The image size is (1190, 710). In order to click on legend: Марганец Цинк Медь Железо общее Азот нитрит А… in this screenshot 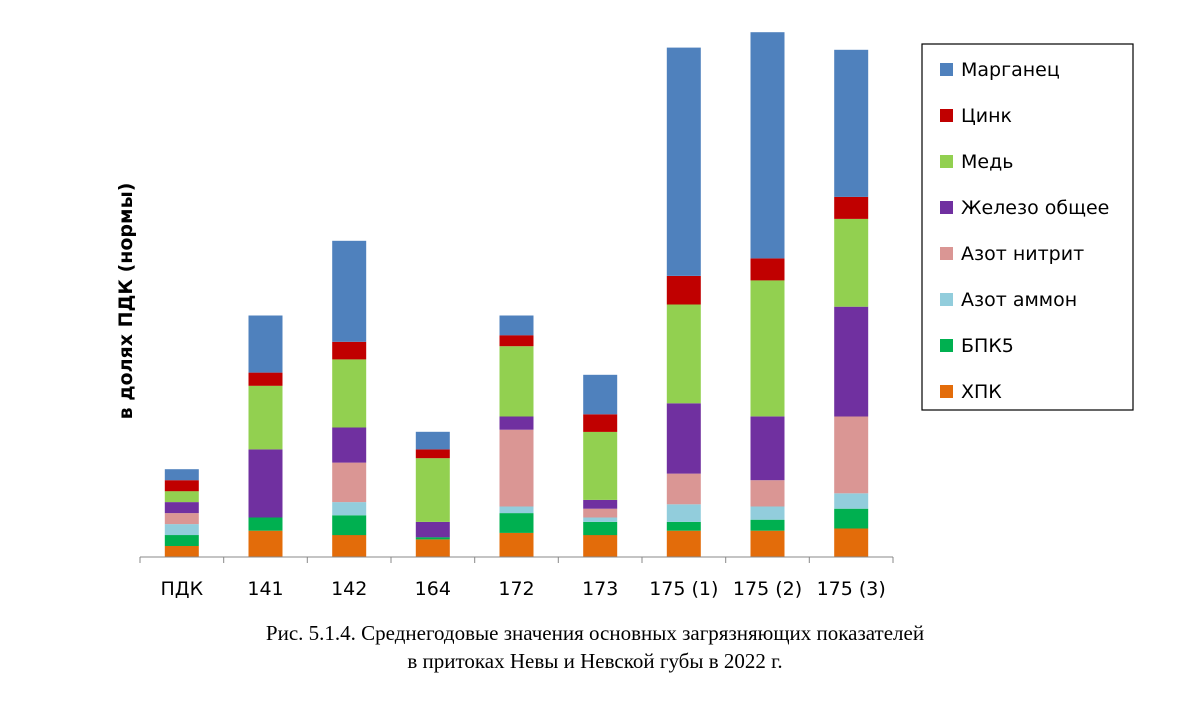, I will do `click(1027, 227)`.